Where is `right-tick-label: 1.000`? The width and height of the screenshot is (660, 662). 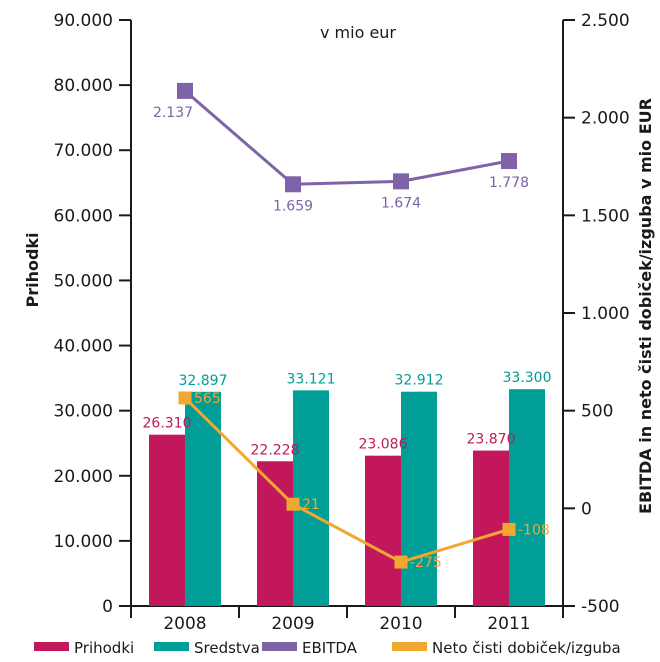
right-tick-label: 1.000 is located at coordinates (605, 314).